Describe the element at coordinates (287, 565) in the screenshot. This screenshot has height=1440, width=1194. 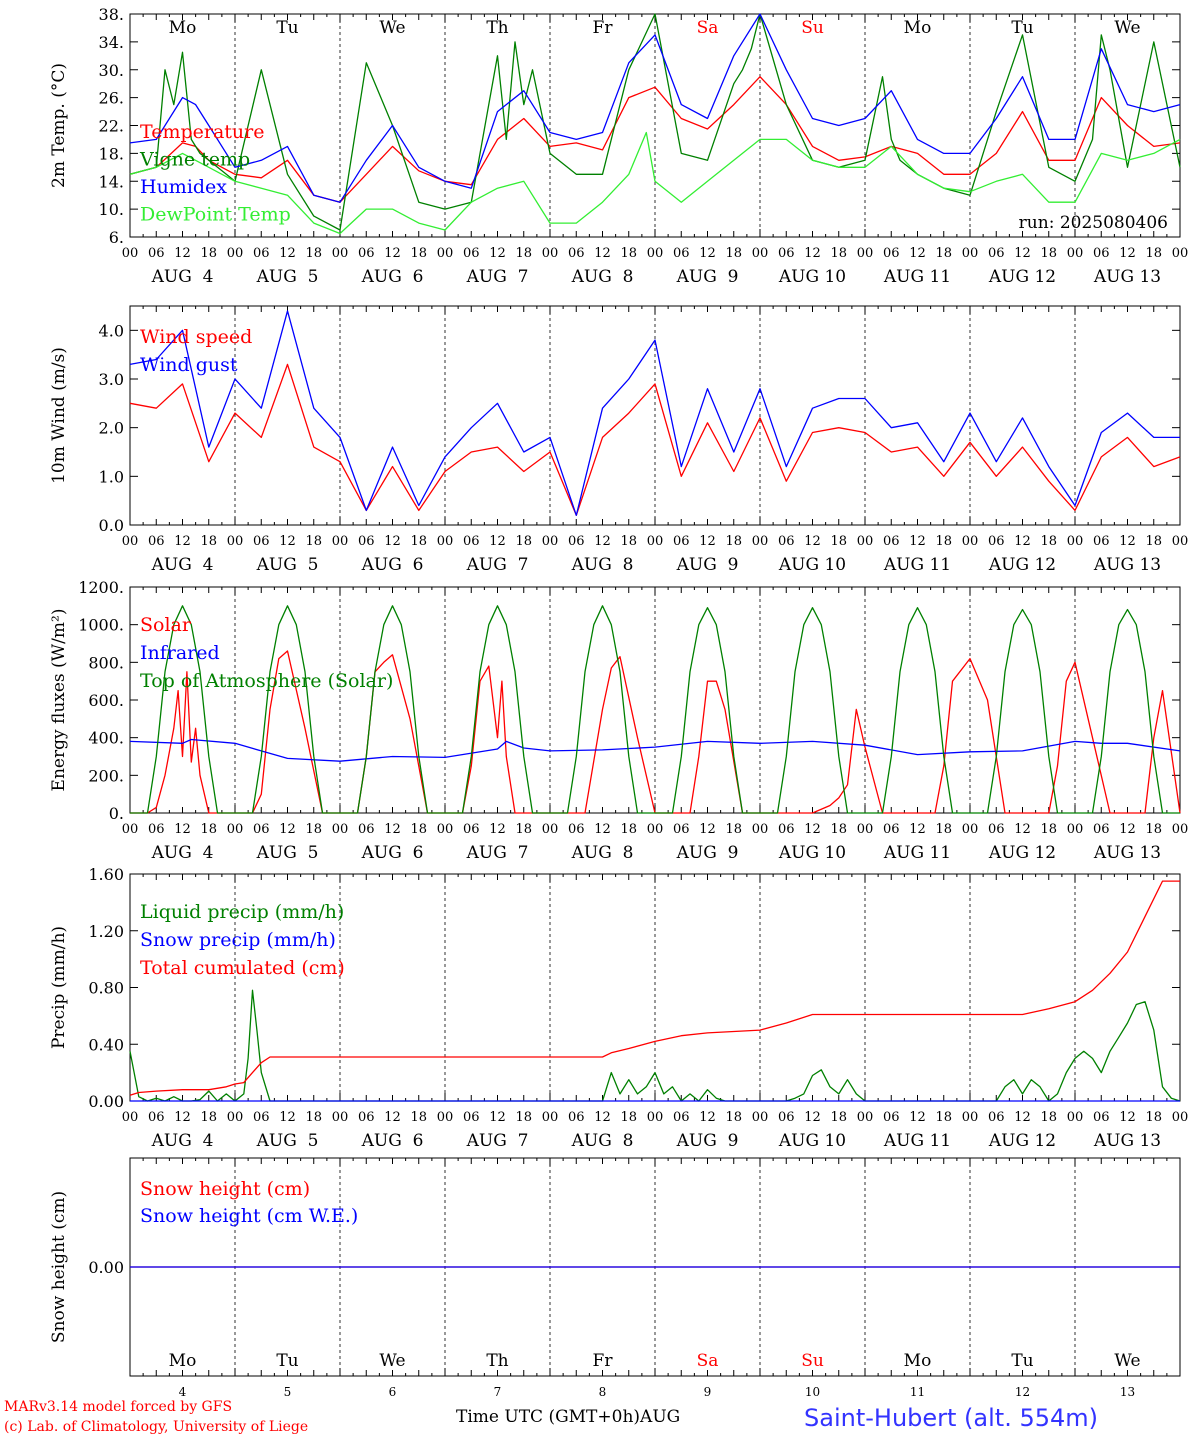
I see `date-label: AUG 5` at that location.